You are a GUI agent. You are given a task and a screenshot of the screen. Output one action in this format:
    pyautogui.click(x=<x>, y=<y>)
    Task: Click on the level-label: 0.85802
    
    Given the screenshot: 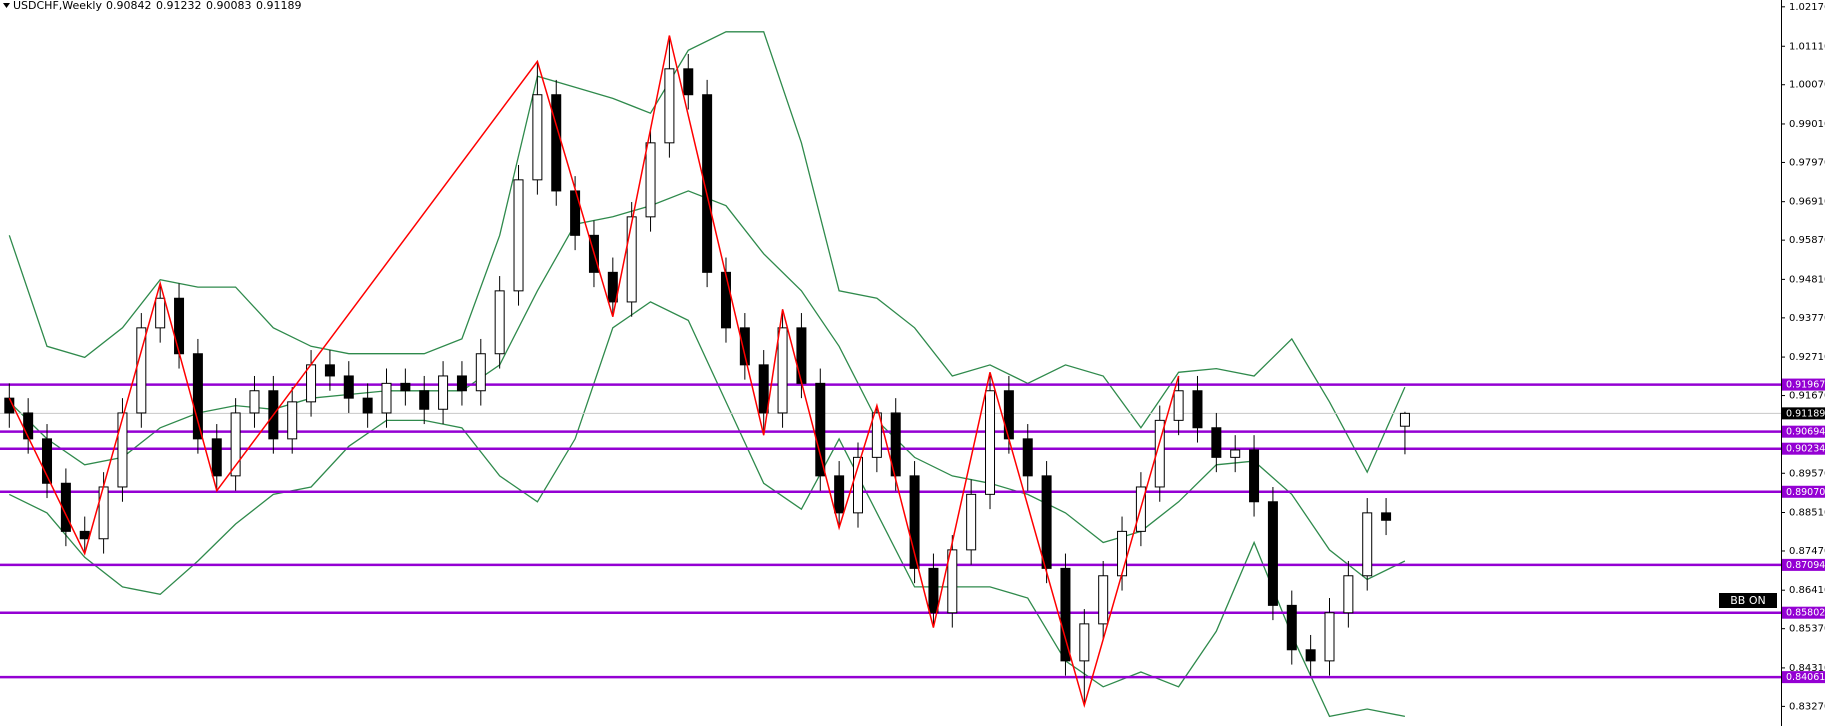 What is the action you would take?
    pyautogui.click(x=1805, y=613)
    